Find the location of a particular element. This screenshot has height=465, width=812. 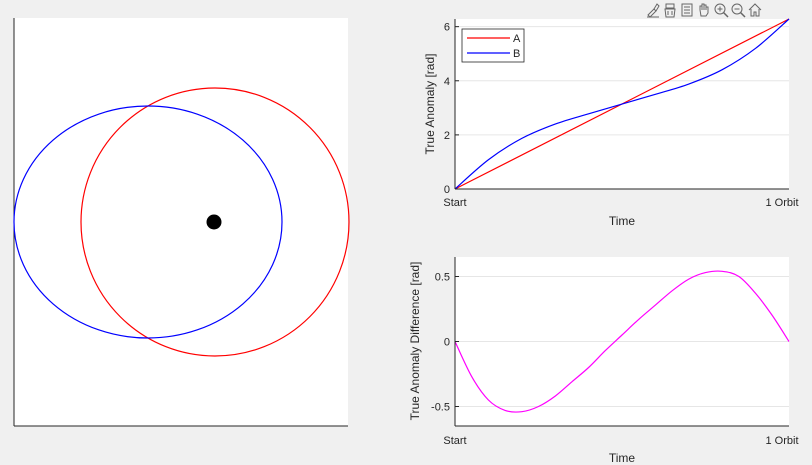

chart2-ytick-label: 0 is located at coordinates (447, 343).